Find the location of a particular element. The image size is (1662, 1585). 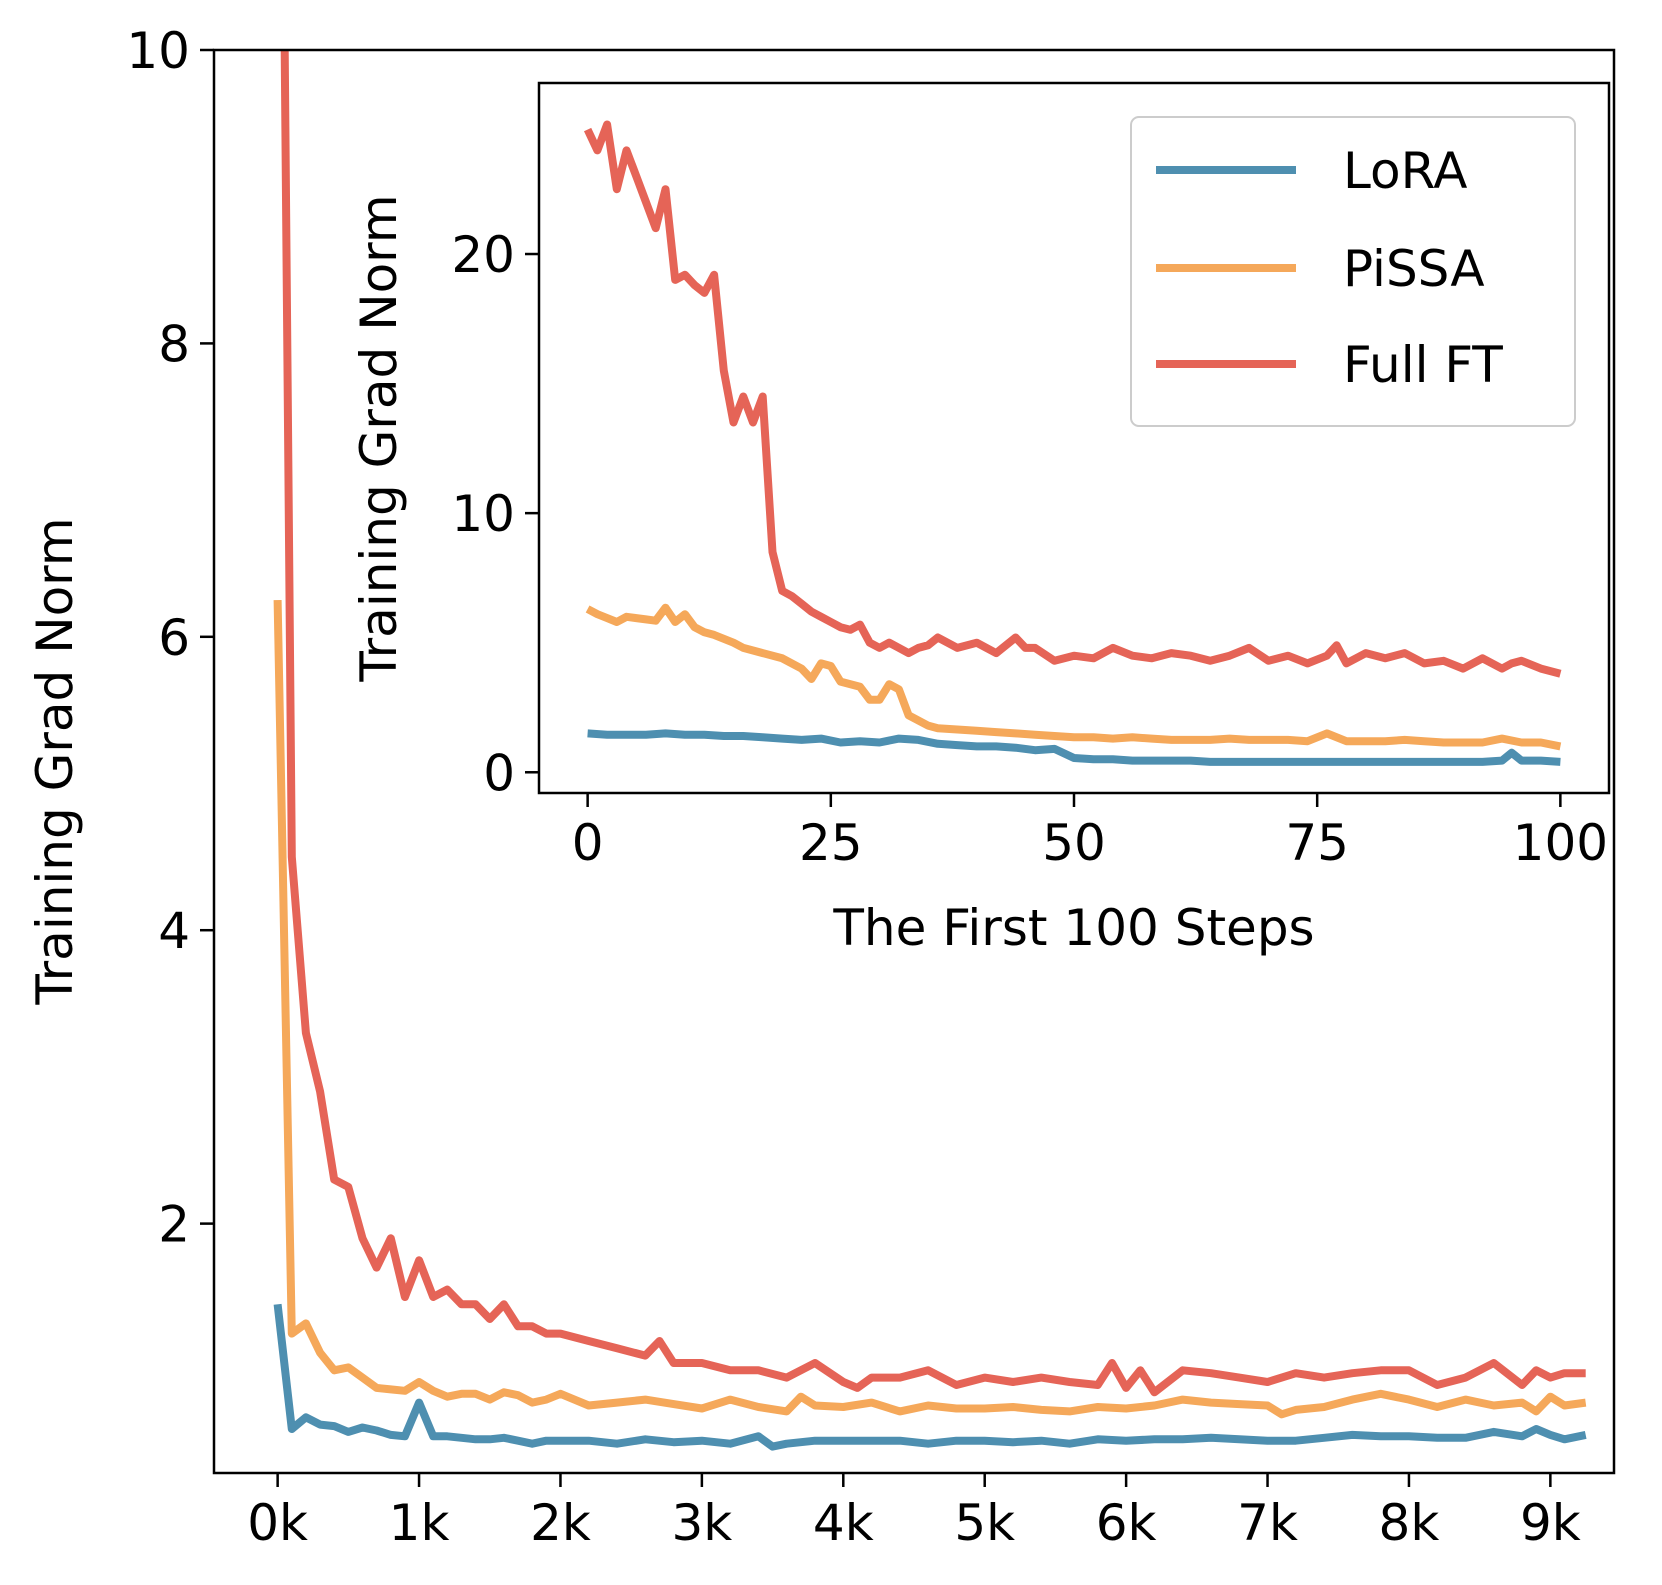

main-y-tick-label: 2 is located at coordinates (174, 1225).